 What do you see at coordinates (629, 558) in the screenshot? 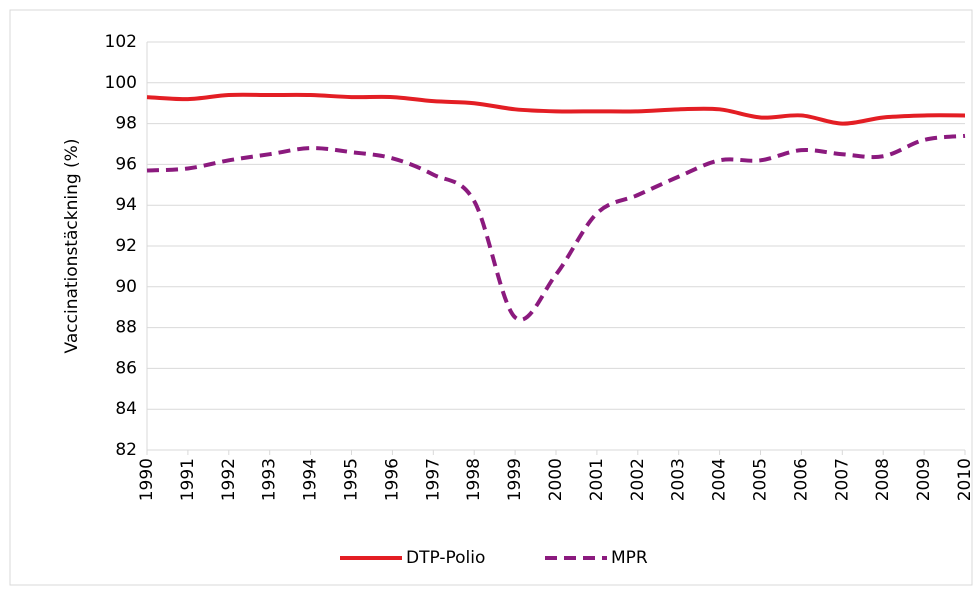
I see `legend-label: MPR` at bounding box center [629, 558].